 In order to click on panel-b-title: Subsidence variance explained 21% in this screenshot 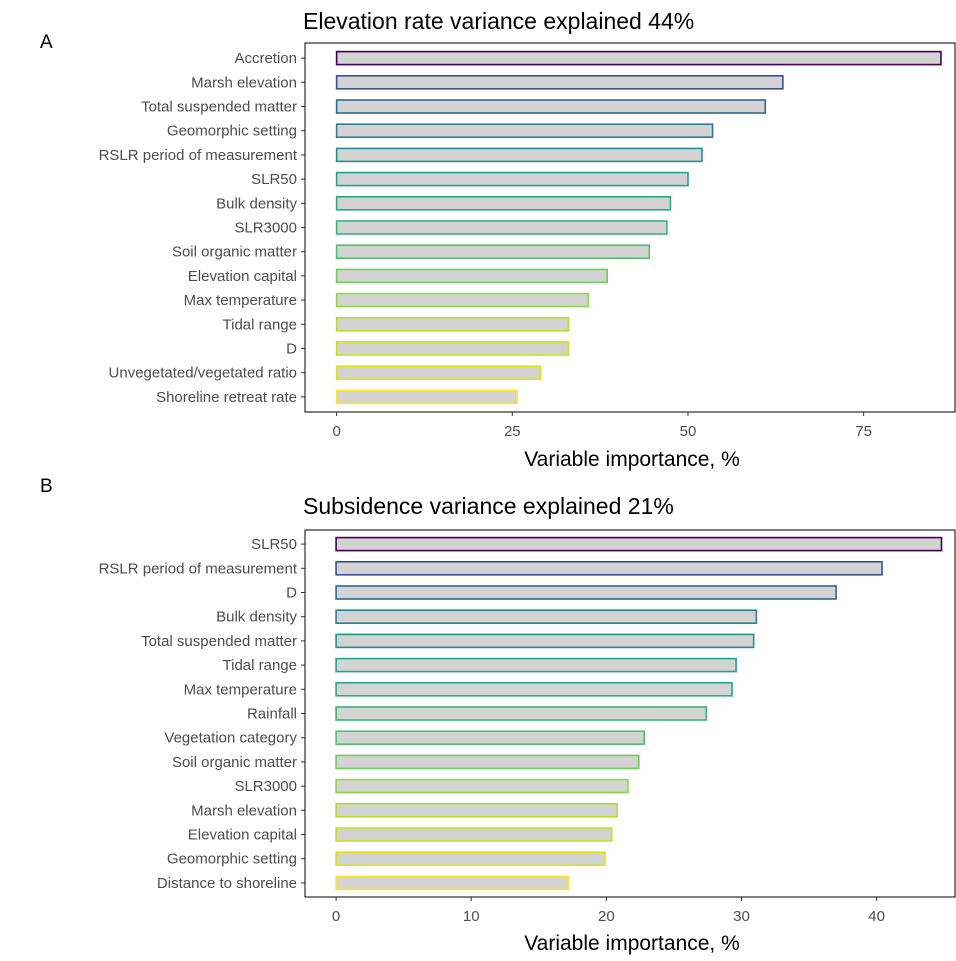, I will do `click(488, 506)`.